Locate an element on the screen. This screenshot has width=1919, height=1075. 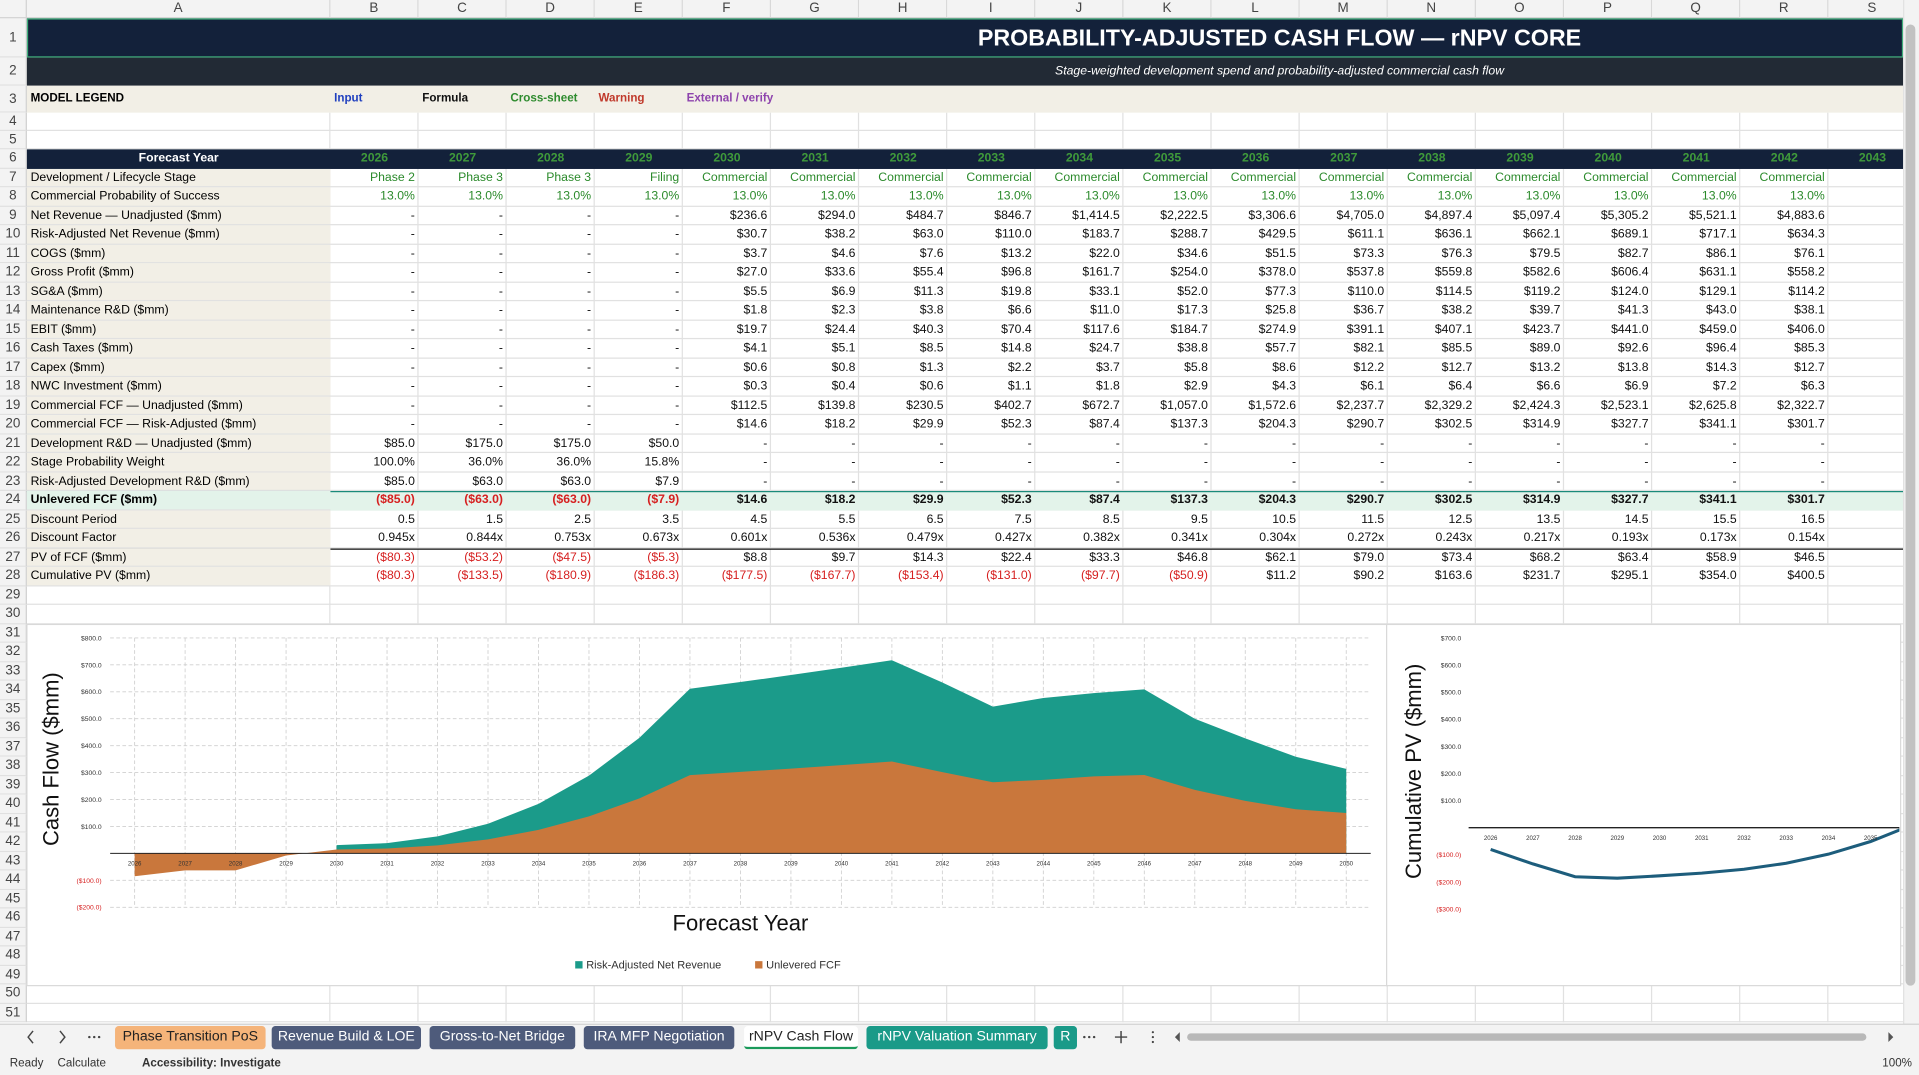
y-tick-label: $600.0 is located at coordinates (1451, 665).